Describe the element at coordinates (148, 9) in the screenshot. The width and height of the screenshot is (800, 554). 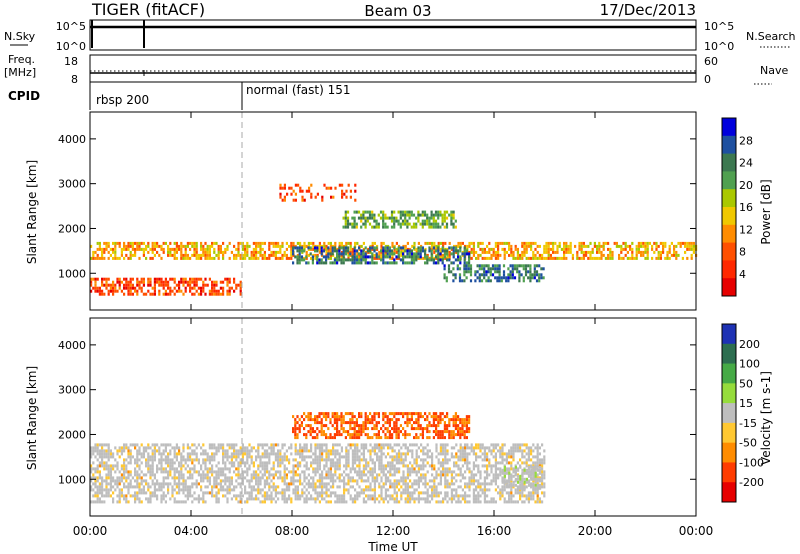
I see `station-title: TIGER (fitACF)` at that location.